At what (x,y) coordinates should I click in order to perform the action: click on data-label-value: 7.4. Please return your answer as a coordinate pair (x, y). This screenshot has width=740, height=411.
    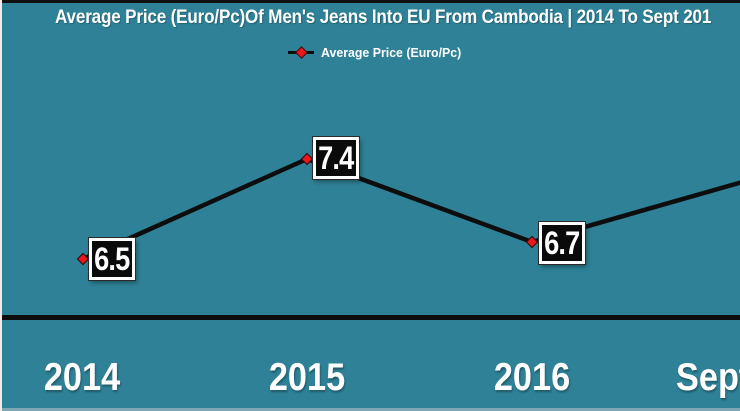
    Looking at the image, I should click on (336, 158).